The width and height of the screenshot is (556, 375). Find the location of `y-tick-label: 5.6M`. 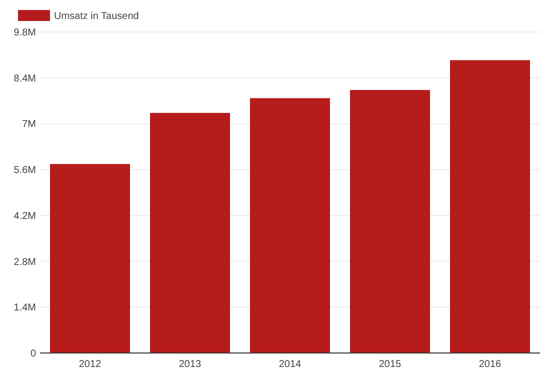

y-tick-label: 5.6M is located at coordinates (25, 170).